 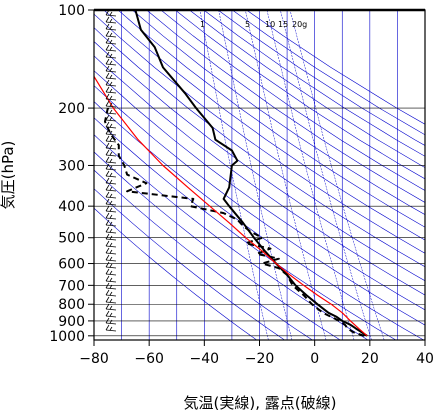 I want to click on x-tick-label: −60, so click(x=149, y=359).